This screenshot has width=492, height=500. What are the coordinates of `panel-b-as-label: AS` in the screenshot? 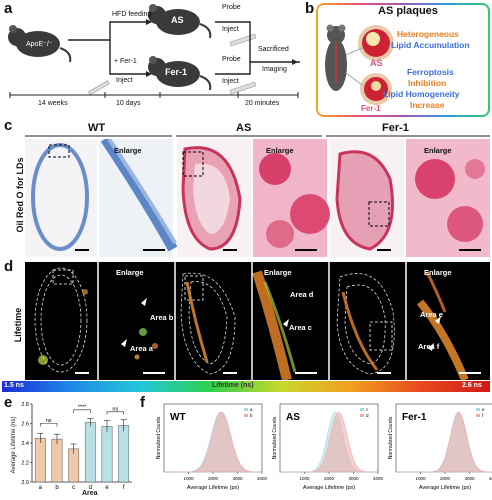 It's located at (376, 63).